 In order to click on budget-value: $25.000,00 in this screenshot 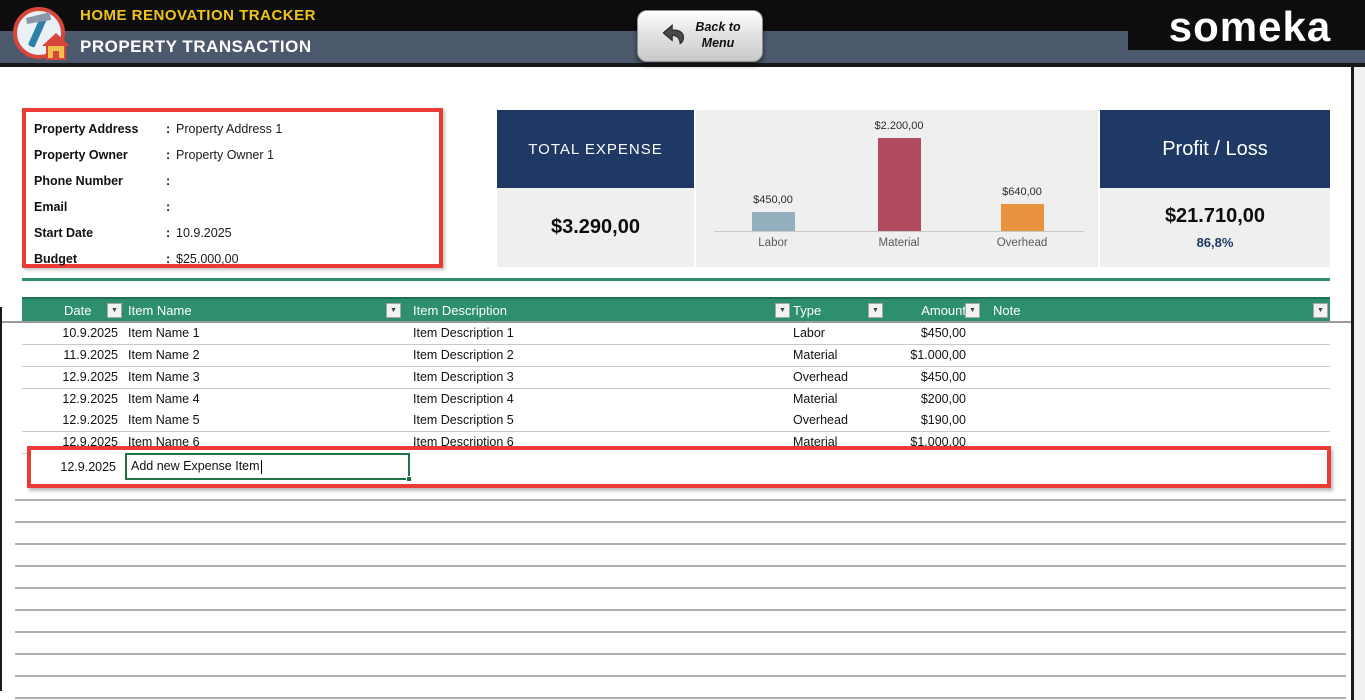, I will do `click(207, 259)`.